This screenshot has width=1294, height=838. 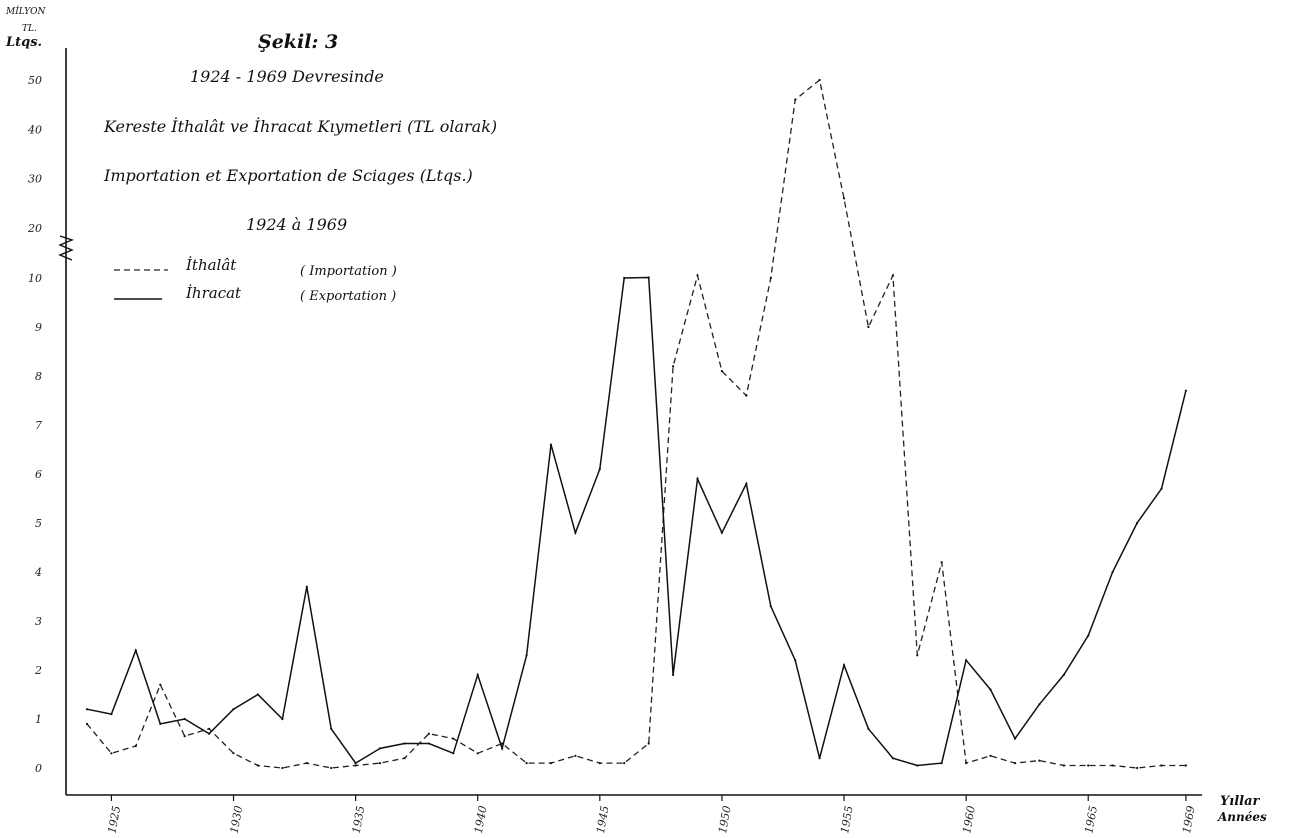 What do you see at coordinates (38, 523) in the screenshot?
I see `y-tick-label: 5` at bounding box center [38, 523].